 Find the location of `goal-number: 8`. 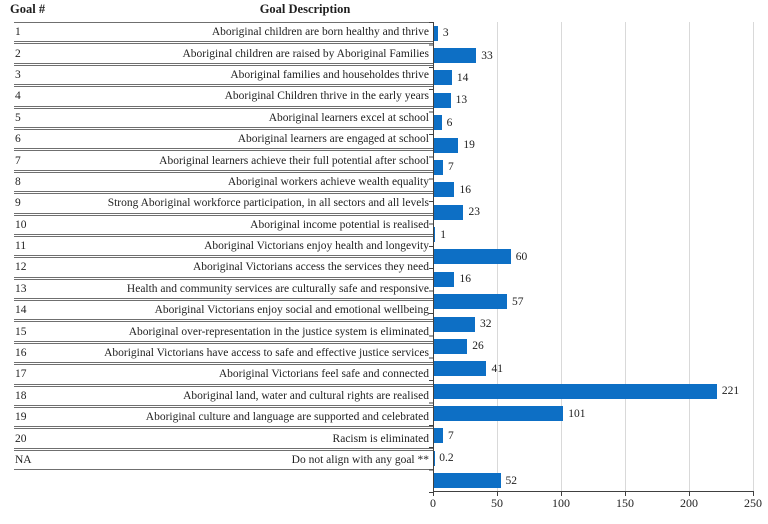

goal-number: 8 is located at coordinates (18, 181).